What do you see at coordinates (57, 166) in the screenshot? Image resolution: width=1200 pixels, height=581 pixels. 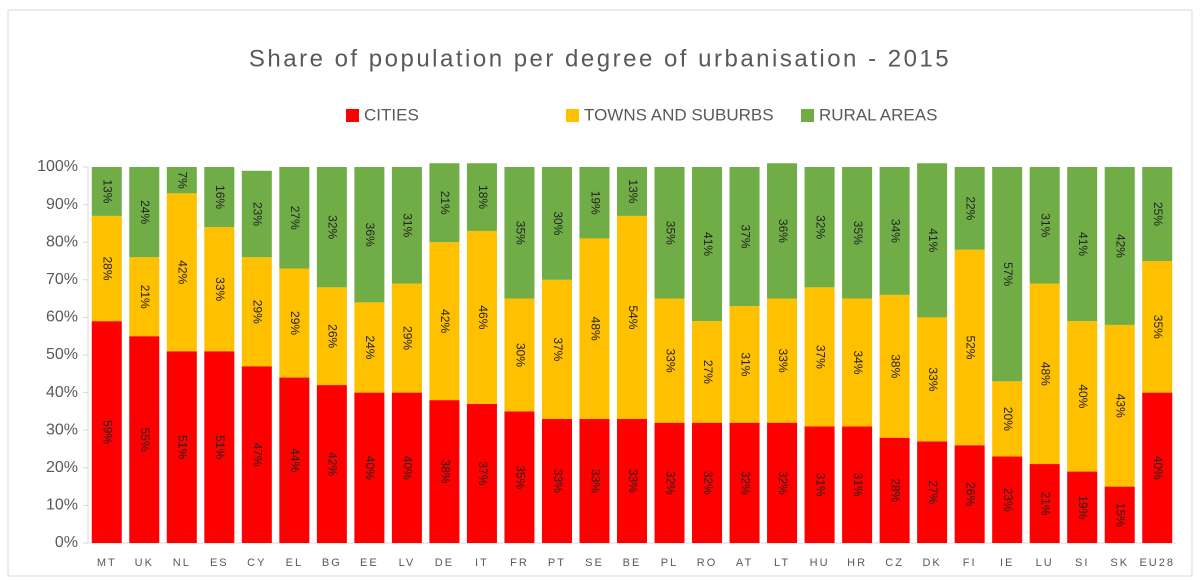 I see `y-tick-label: 100%` at bounding box center [57, 166].